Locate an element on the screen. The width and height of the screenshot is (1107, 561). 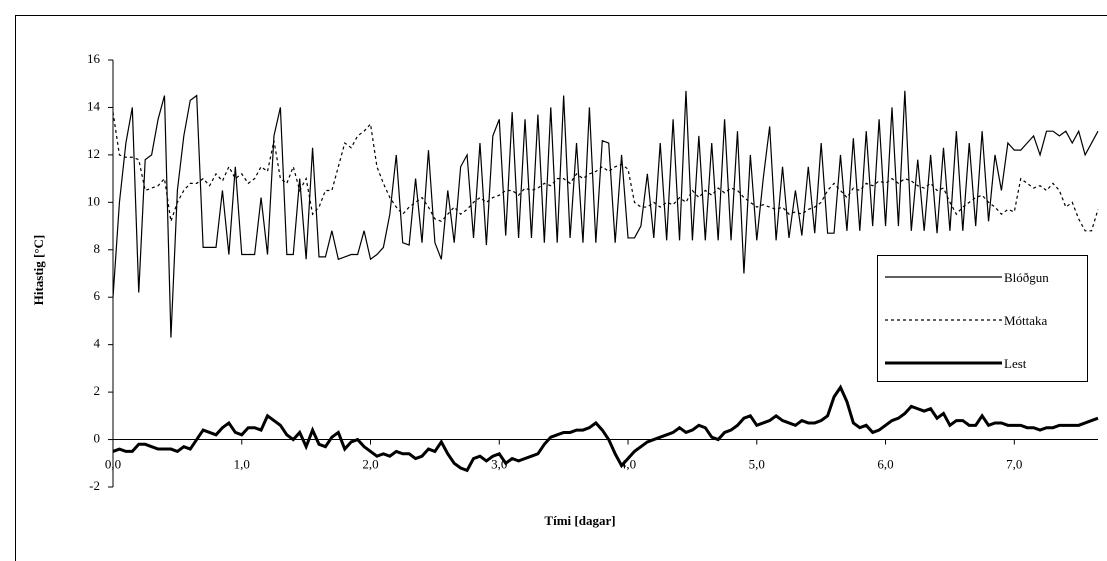
x-tick-label: 0,0 is located at coordinates (113, 464).